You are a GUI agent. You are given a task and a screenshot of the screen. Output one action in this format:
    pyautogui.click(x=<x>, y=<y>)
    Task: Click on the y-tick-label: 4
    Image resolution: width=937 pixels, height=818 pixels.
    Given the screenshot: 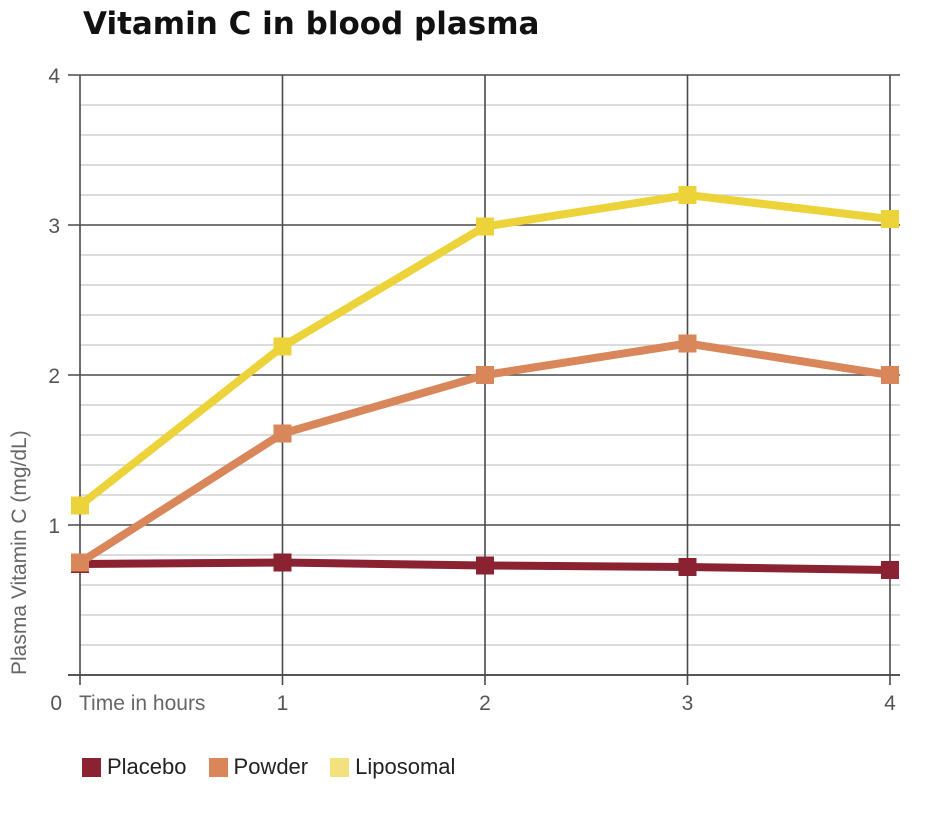 What is the action you would take?
    pyautogui.click(x=54, y=76)
    